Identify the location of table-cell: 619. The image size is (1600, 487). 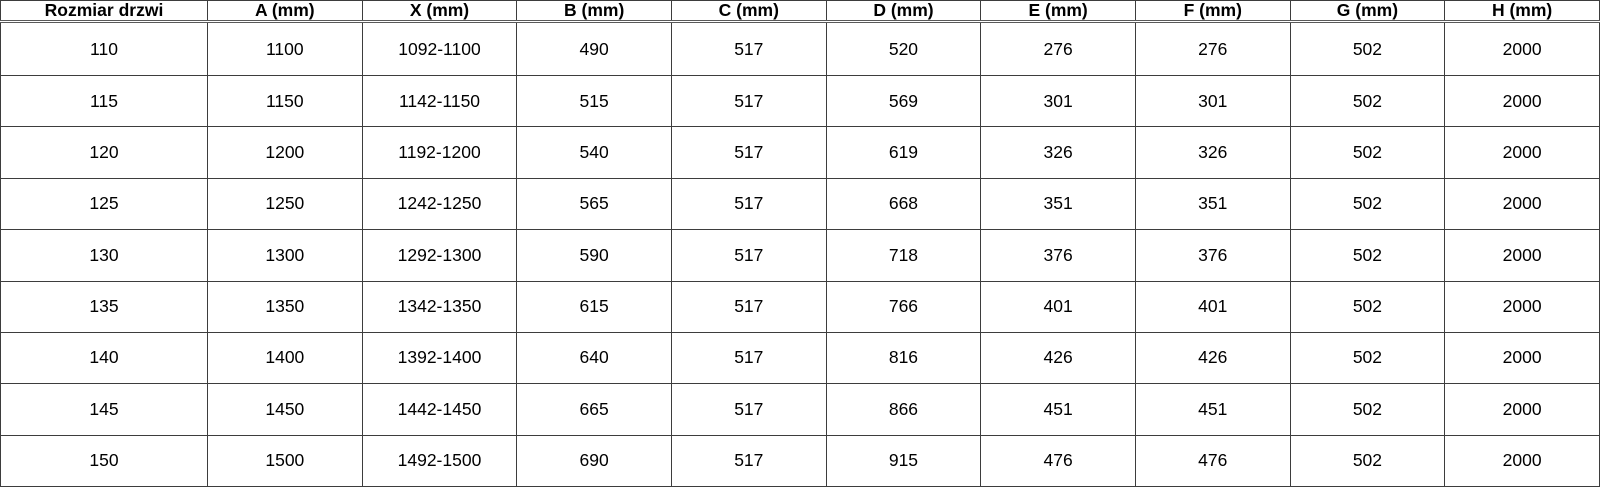
(903, 152).